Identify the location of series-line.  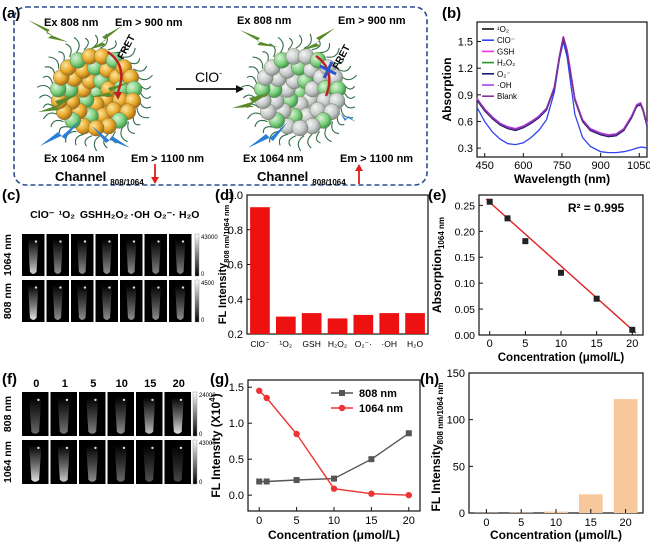
(562, 86).